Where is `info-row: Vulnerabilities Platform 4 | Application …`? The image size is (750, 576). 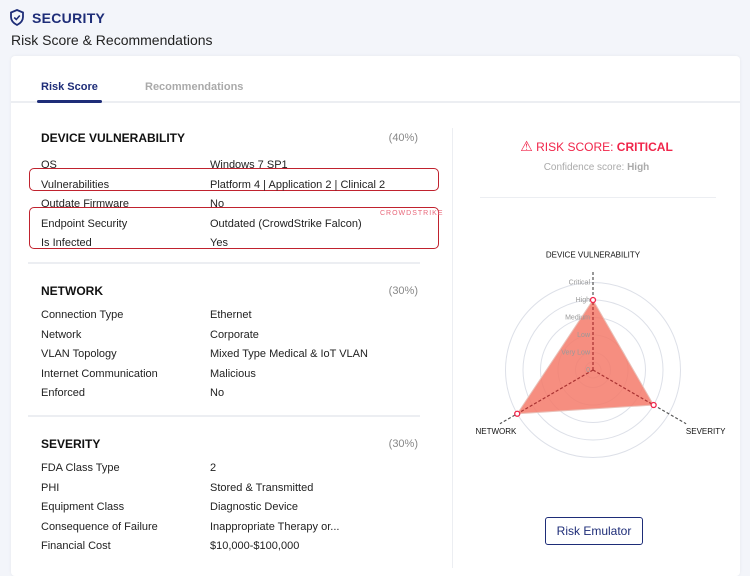 info-row: Vulnerabilities Platform 4 | Application … is located at coordinates (231, 186).